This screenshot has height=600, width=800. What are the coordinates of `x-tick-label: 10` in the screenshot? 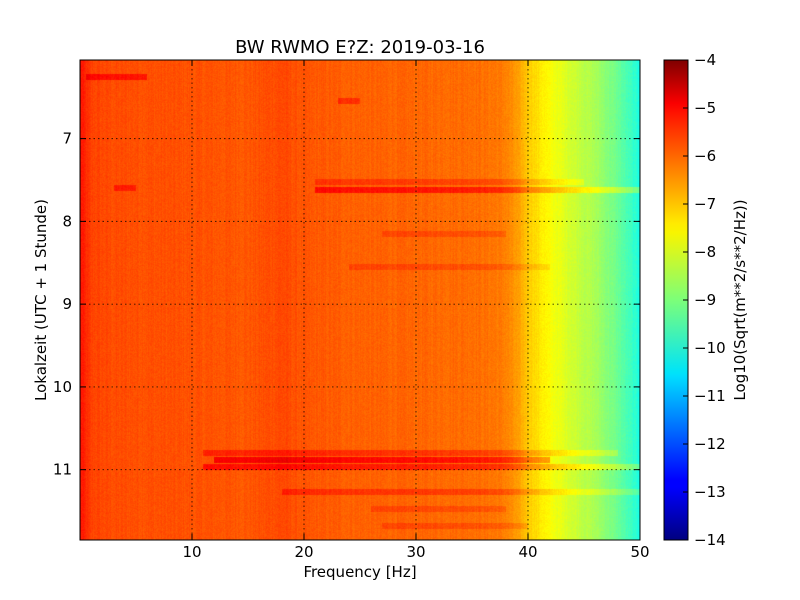 It's located at (191, 552).